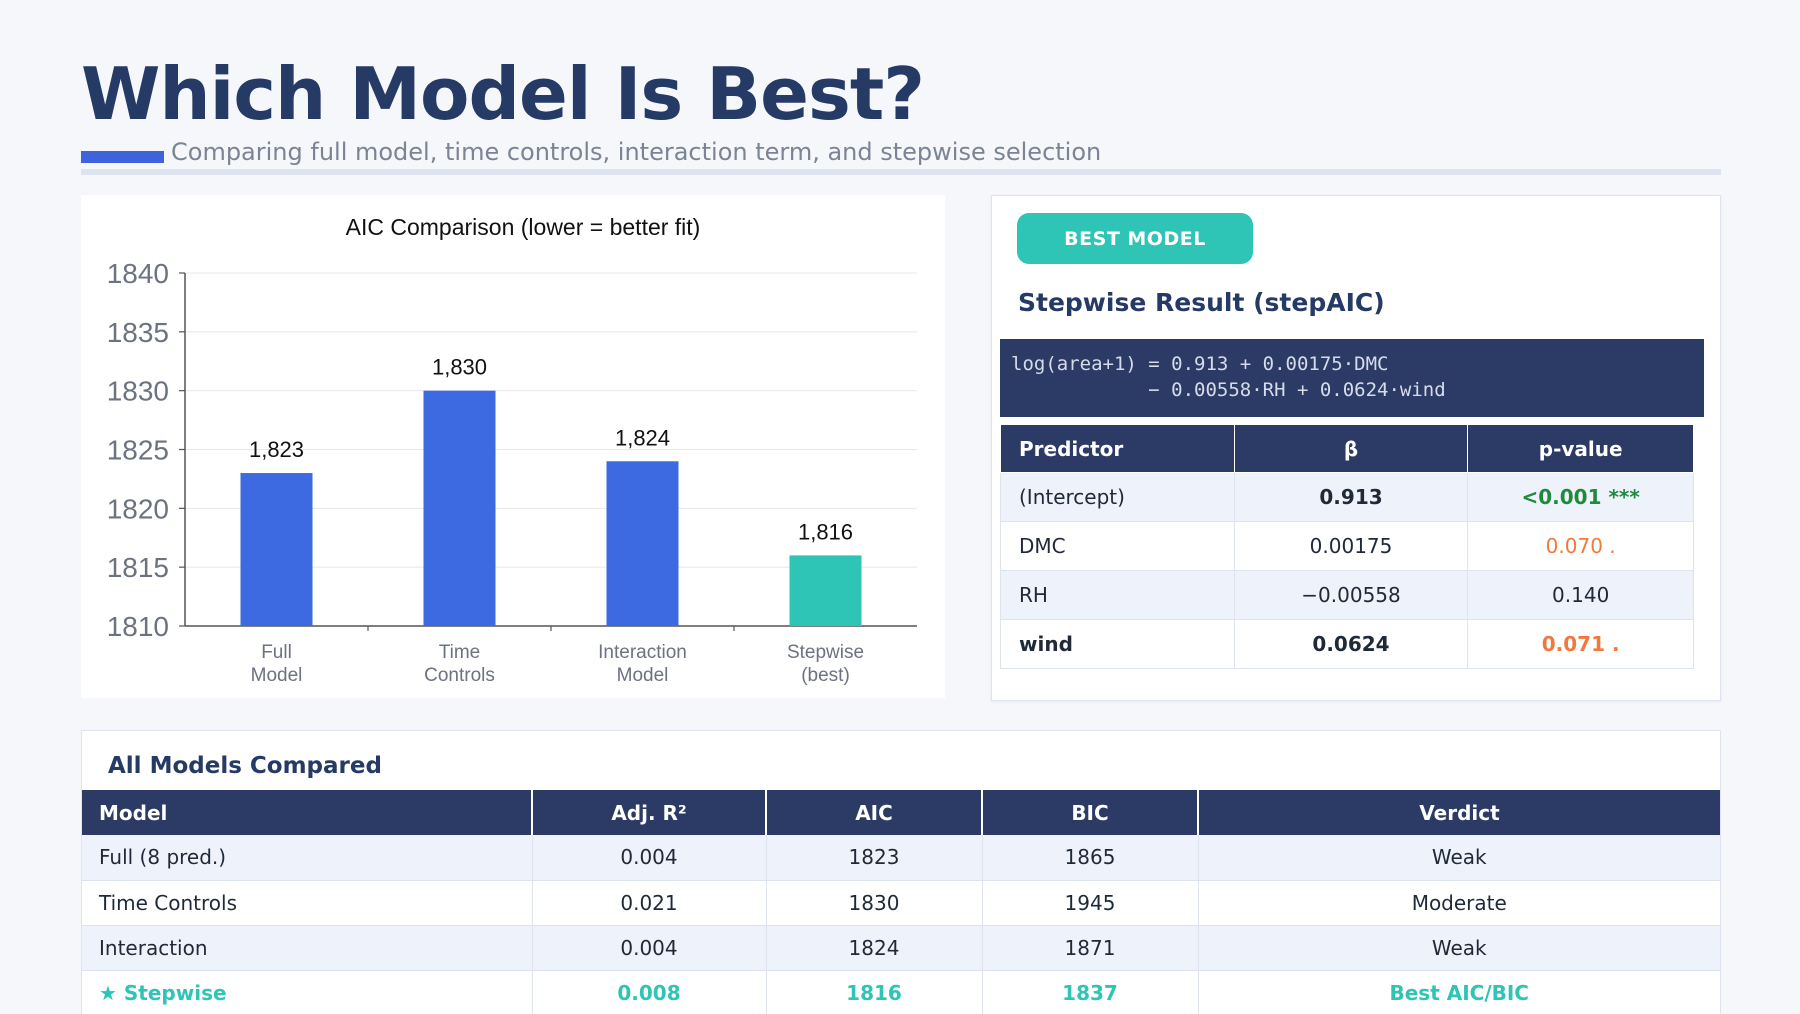 This screenshot has width=1800, height=1014. Describe the element at coordinates (1117, 546) in the screenshot. I see `predictor-cell: DMC` at that location.